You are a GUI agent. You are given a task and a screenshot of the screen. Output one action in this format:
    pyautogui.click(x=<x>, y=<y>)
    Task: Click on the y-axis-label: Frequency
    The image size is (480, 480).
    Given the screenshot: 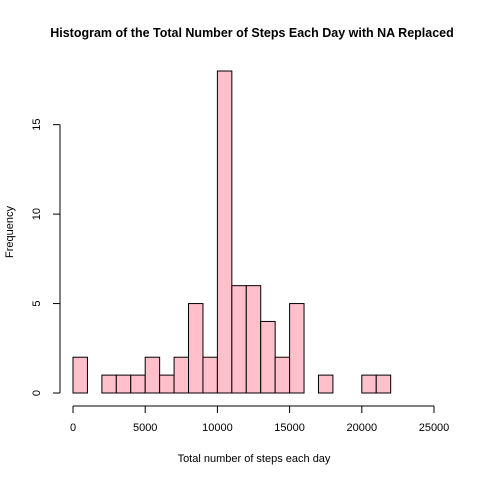 What is the action you would take?
    pyautogui.click(x=10, y=232)
    